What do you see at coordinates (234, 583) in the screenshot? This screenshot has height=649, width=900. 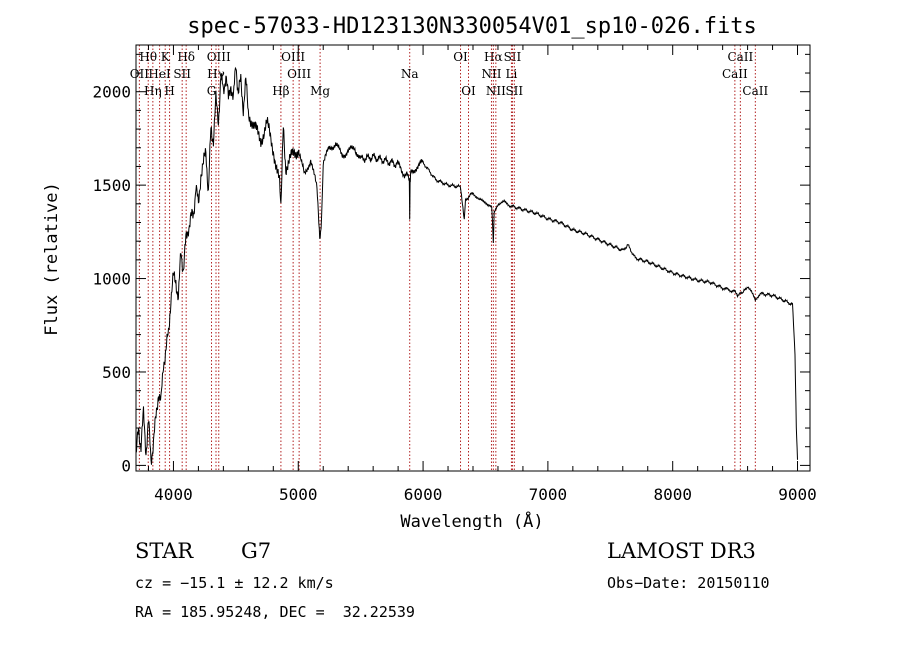 I see `redshift-cz: cz = −15.1 ± 12.2 km/s` at bounding box center [234, 583].